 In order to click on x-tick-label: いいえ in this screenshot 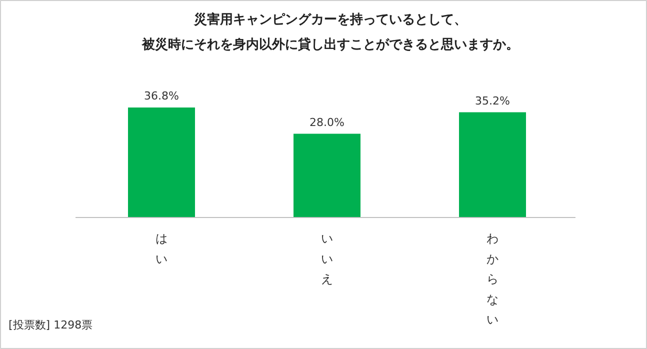, I will do `click(327, 259)`.